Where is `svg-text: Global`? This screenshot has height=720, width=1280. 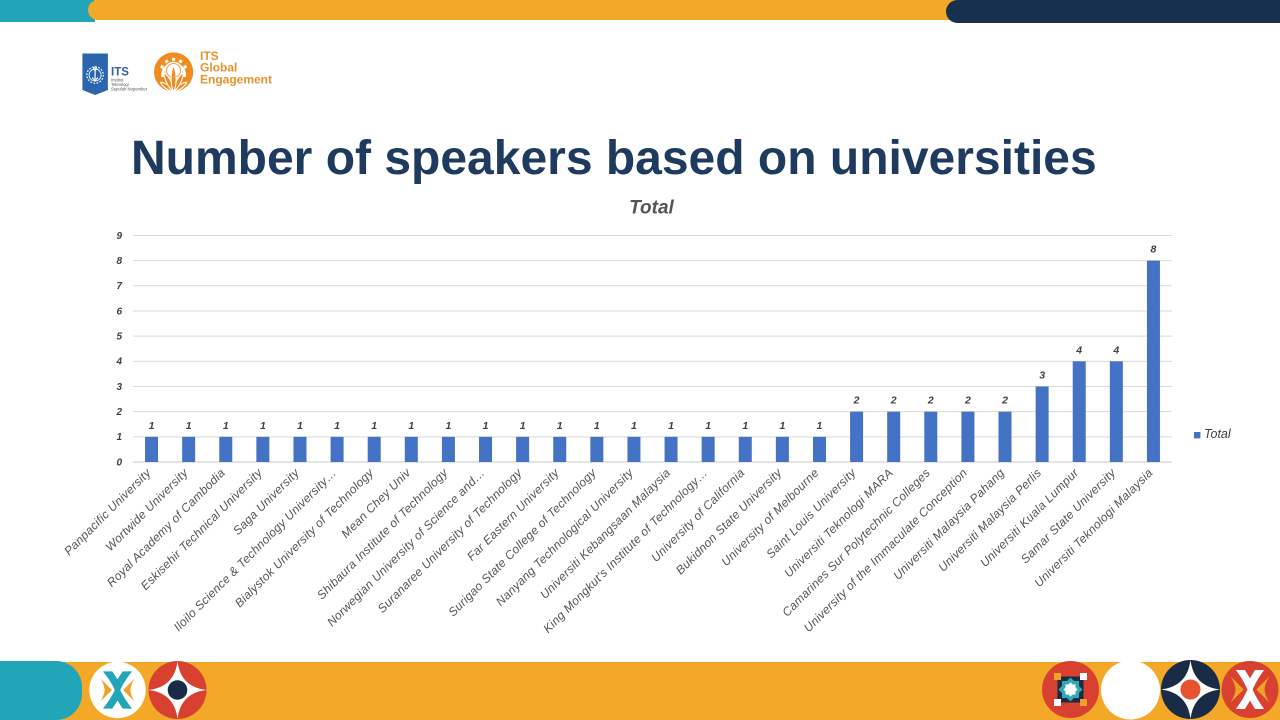
svg-text: Global is located at coordinates (218, 68).